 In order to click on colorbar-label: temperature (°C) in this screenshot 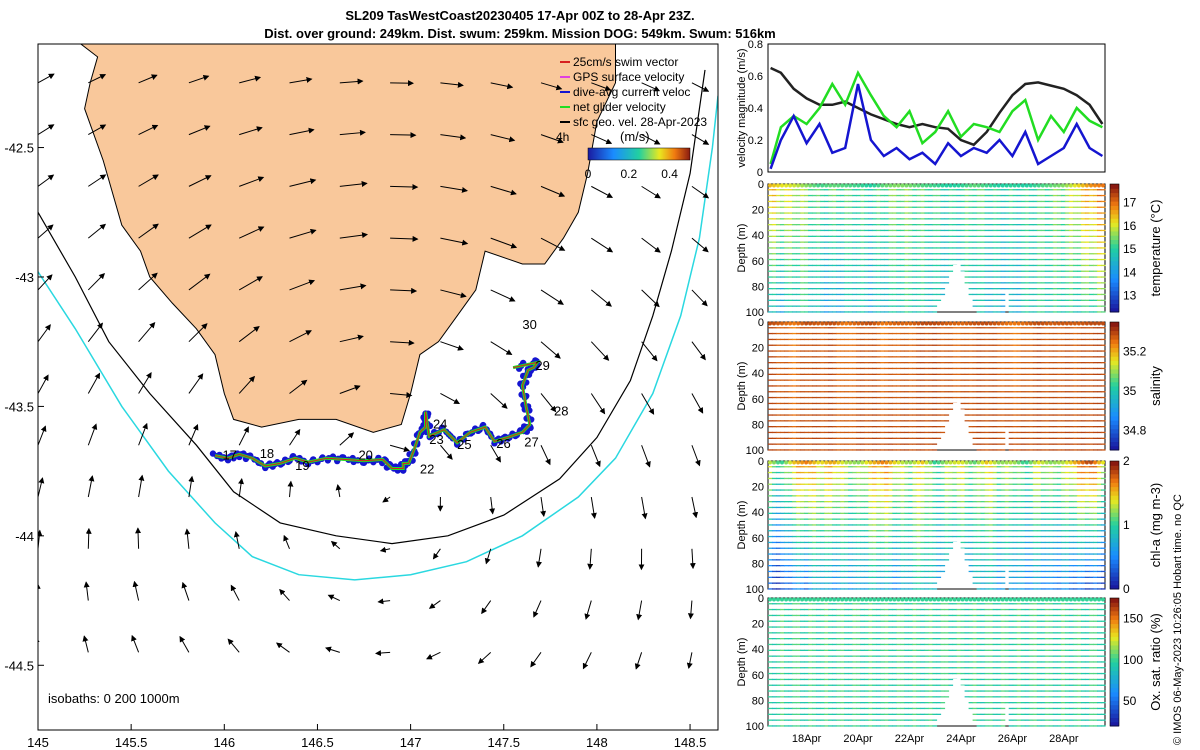, I will do `click(1155, 248)`.